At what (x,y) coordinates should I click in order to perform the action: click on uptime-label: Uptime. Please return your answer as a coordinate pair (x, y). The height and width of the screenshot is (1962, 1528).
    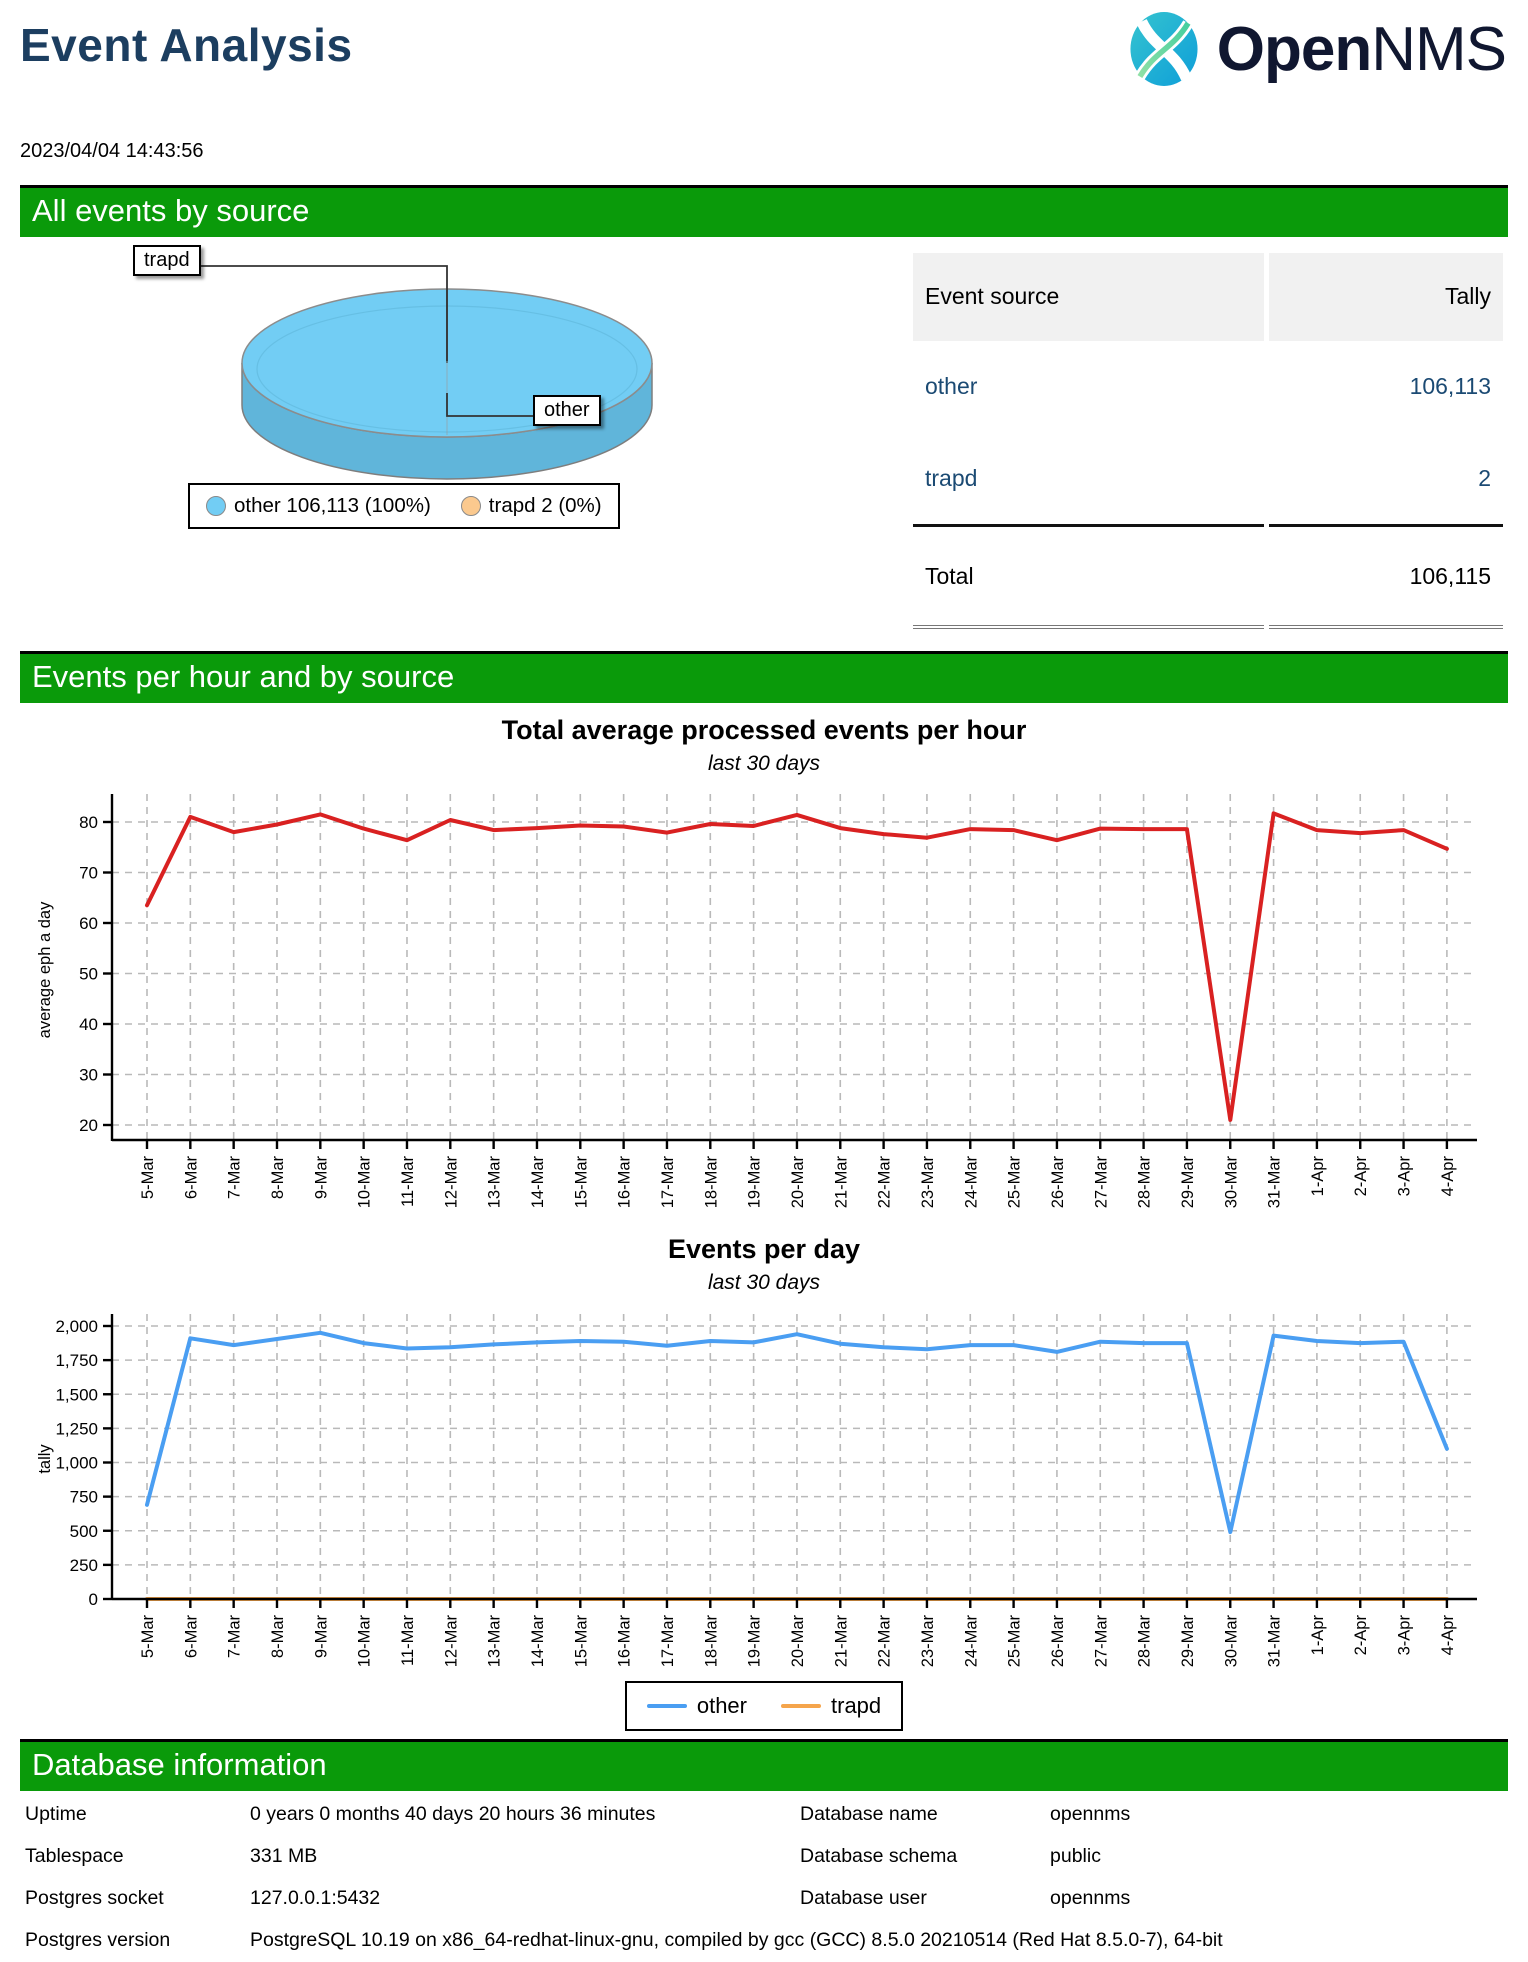
    Looking at the image, I should click on (56, 1814).